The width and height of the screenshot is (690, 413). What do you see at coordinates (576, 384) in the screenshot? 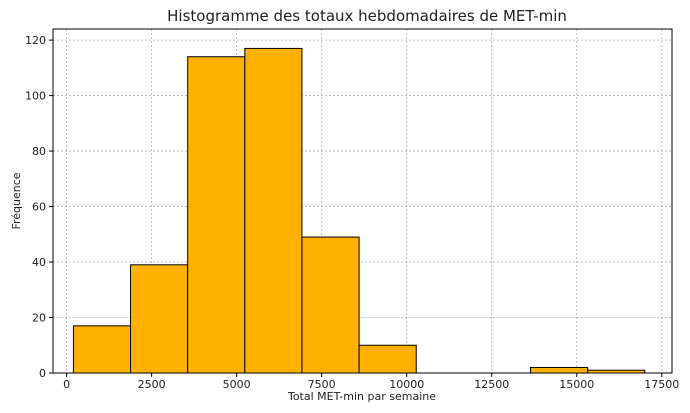
I see `x-tick-label: 15000` at bounding box center [576, 384].